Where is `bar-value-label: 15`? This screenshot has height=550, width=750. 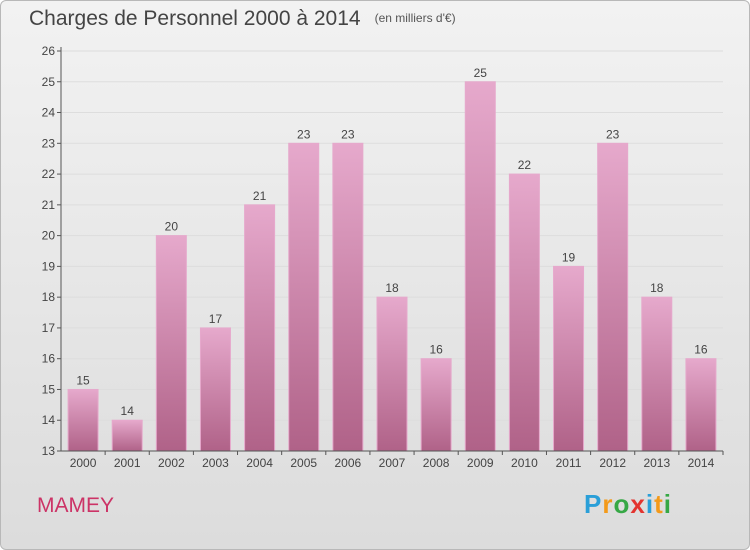
bar-value-label: 15 is located at coordinates (83, 380).